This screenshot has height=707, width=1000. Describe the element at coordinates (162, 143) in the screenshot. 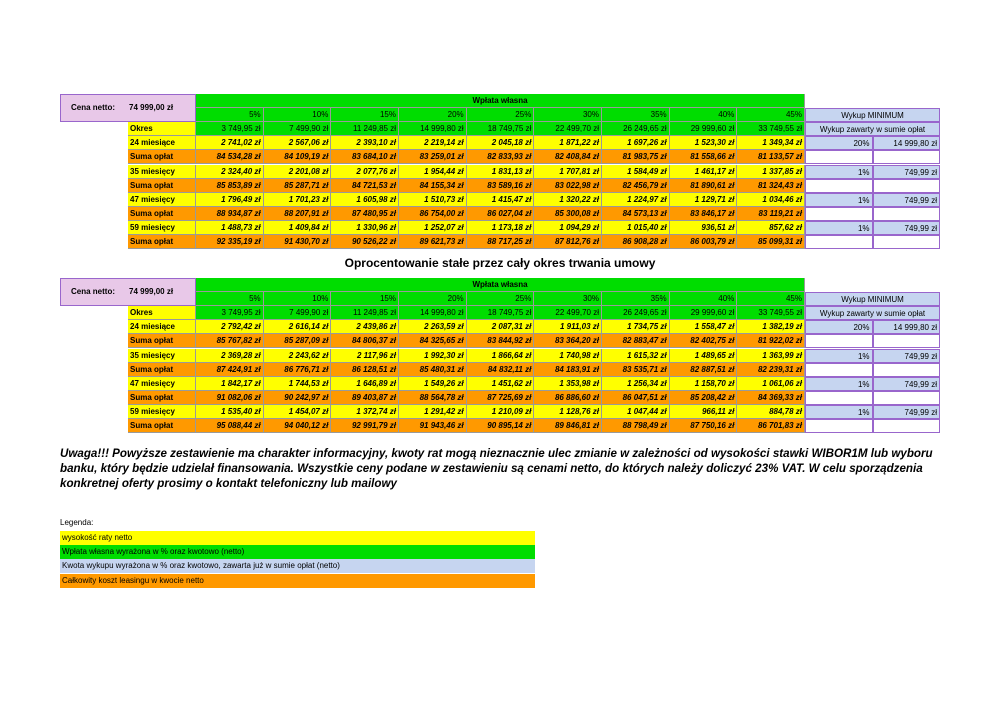

I see `row-label: 24 miesiące` at that location.